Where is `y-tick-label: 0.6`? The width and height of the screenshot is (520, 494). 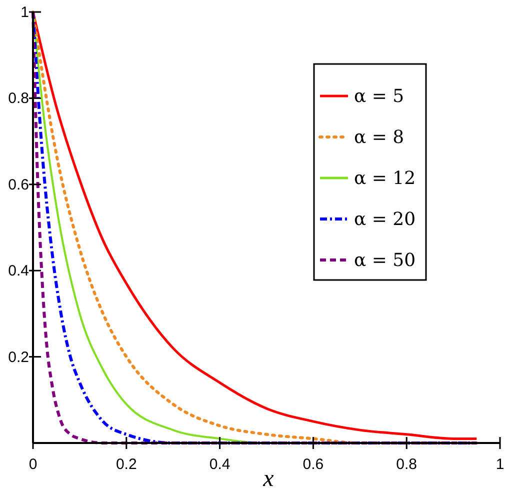 y-tick-label: 0.6 is located at coordinates (18, 185).